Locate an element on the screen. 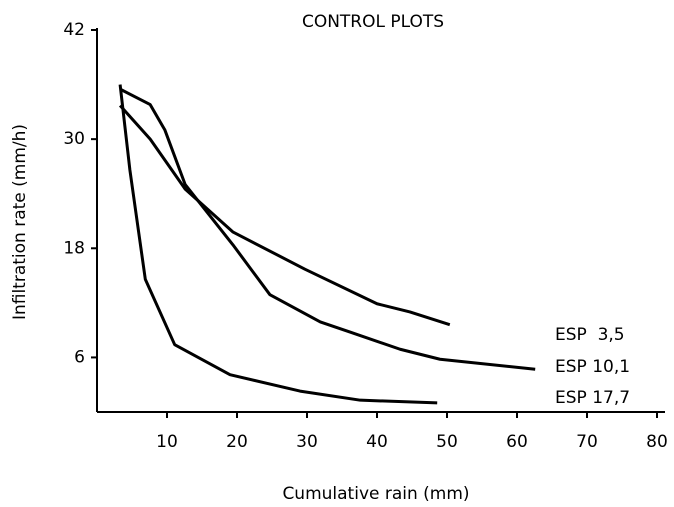 The height and width of the screenshot is (507, 674). y-tick-label: 18 is located at coordinates (74, 248).